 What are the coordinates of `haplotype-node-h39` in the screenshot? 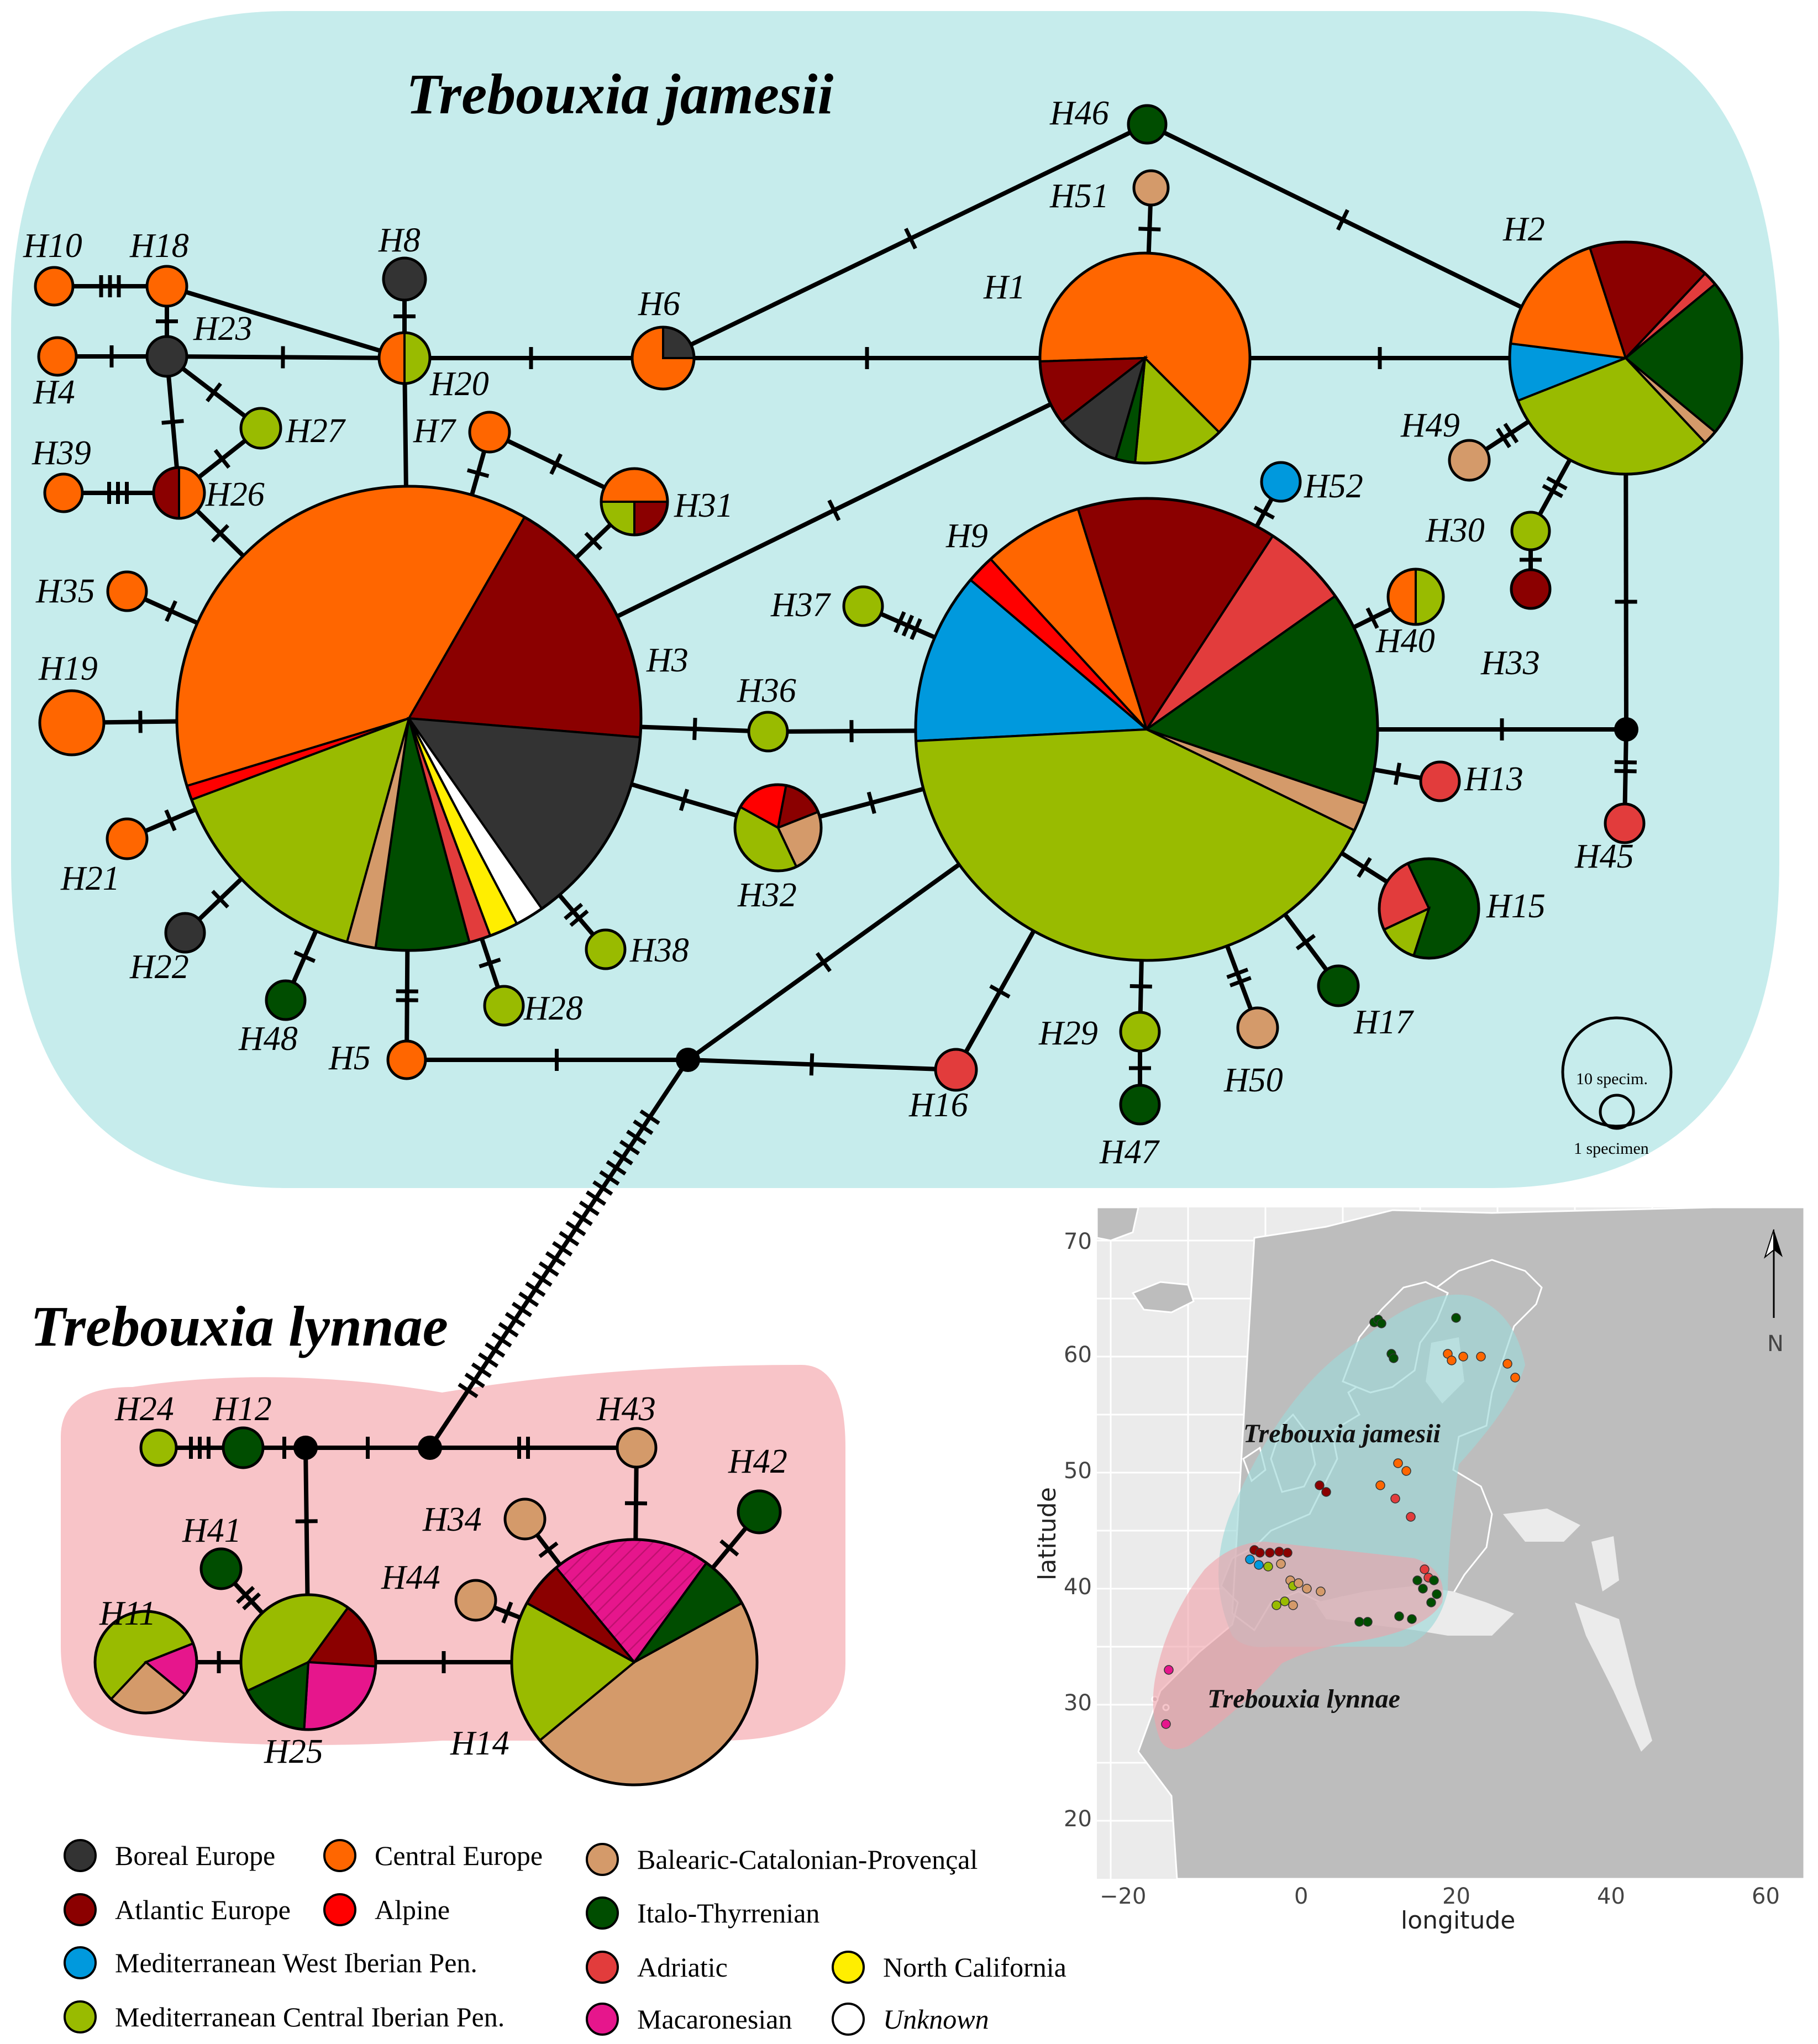 It's located at (63, 493).